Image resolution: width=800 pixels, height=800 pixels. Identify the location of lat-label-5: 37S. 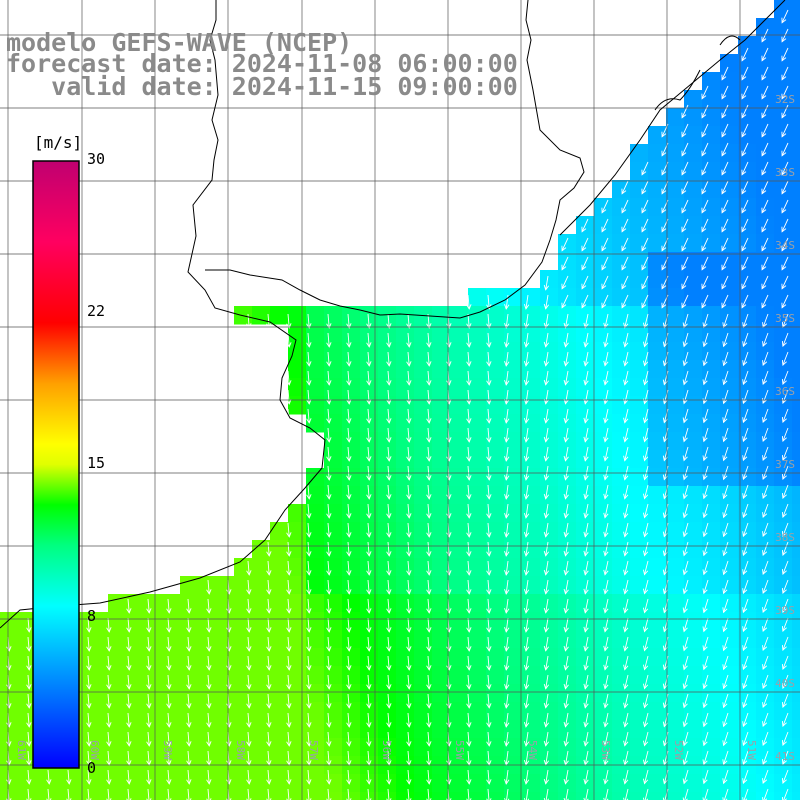
(785, 464).